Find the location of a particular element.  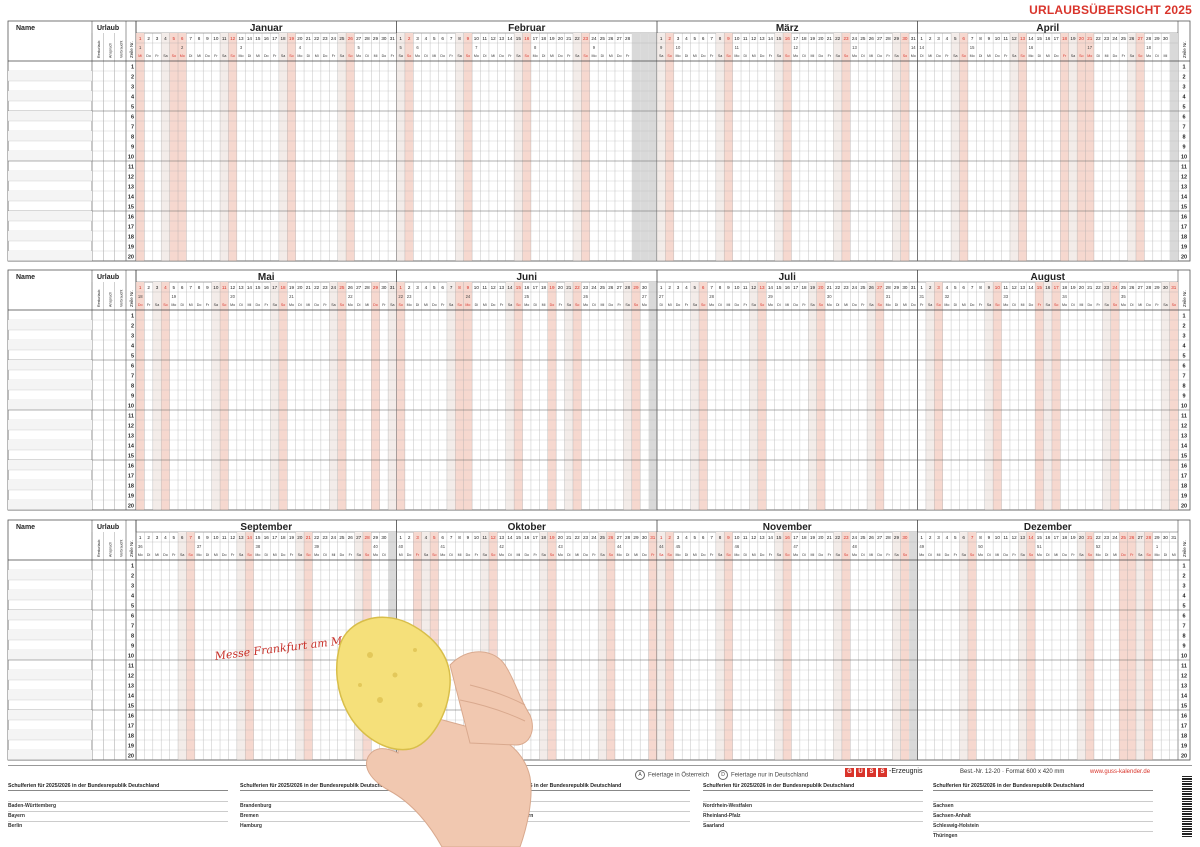

zeile-label-right: Zeile Nr. is located at coordinates (1184, 298).